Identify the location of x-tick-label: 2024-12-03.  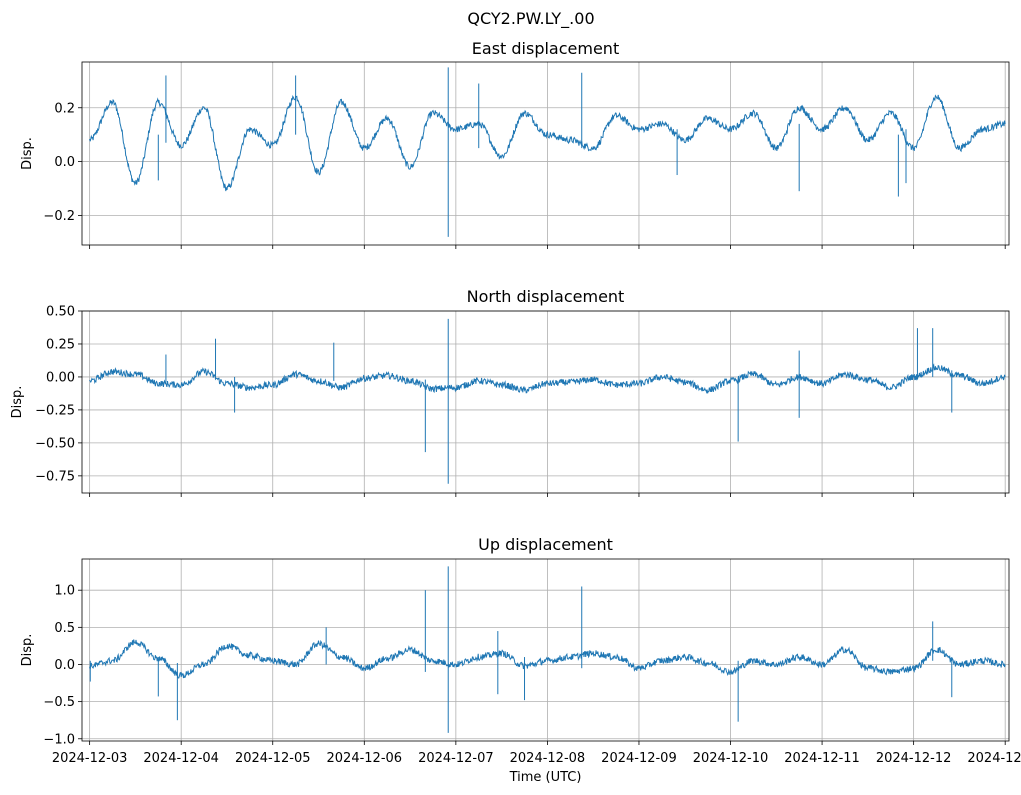
(90, 758).